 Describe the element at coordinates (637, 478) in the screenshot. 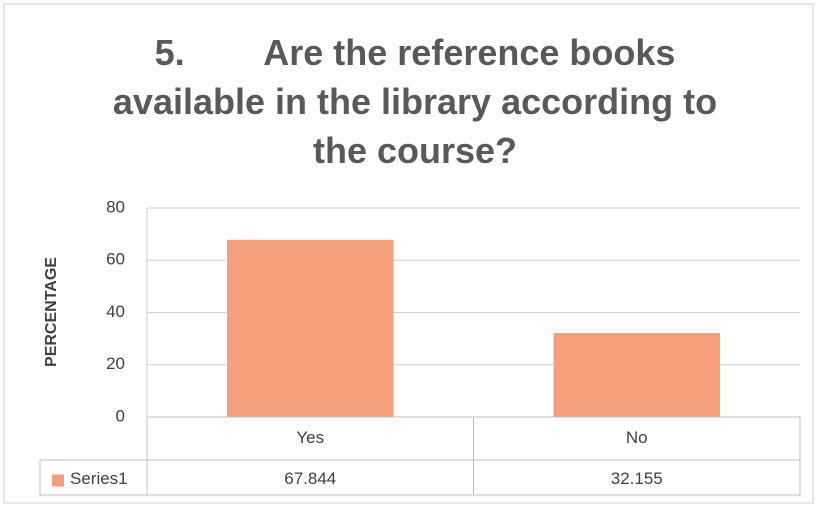

I see `table-value: 32.155` at that location.